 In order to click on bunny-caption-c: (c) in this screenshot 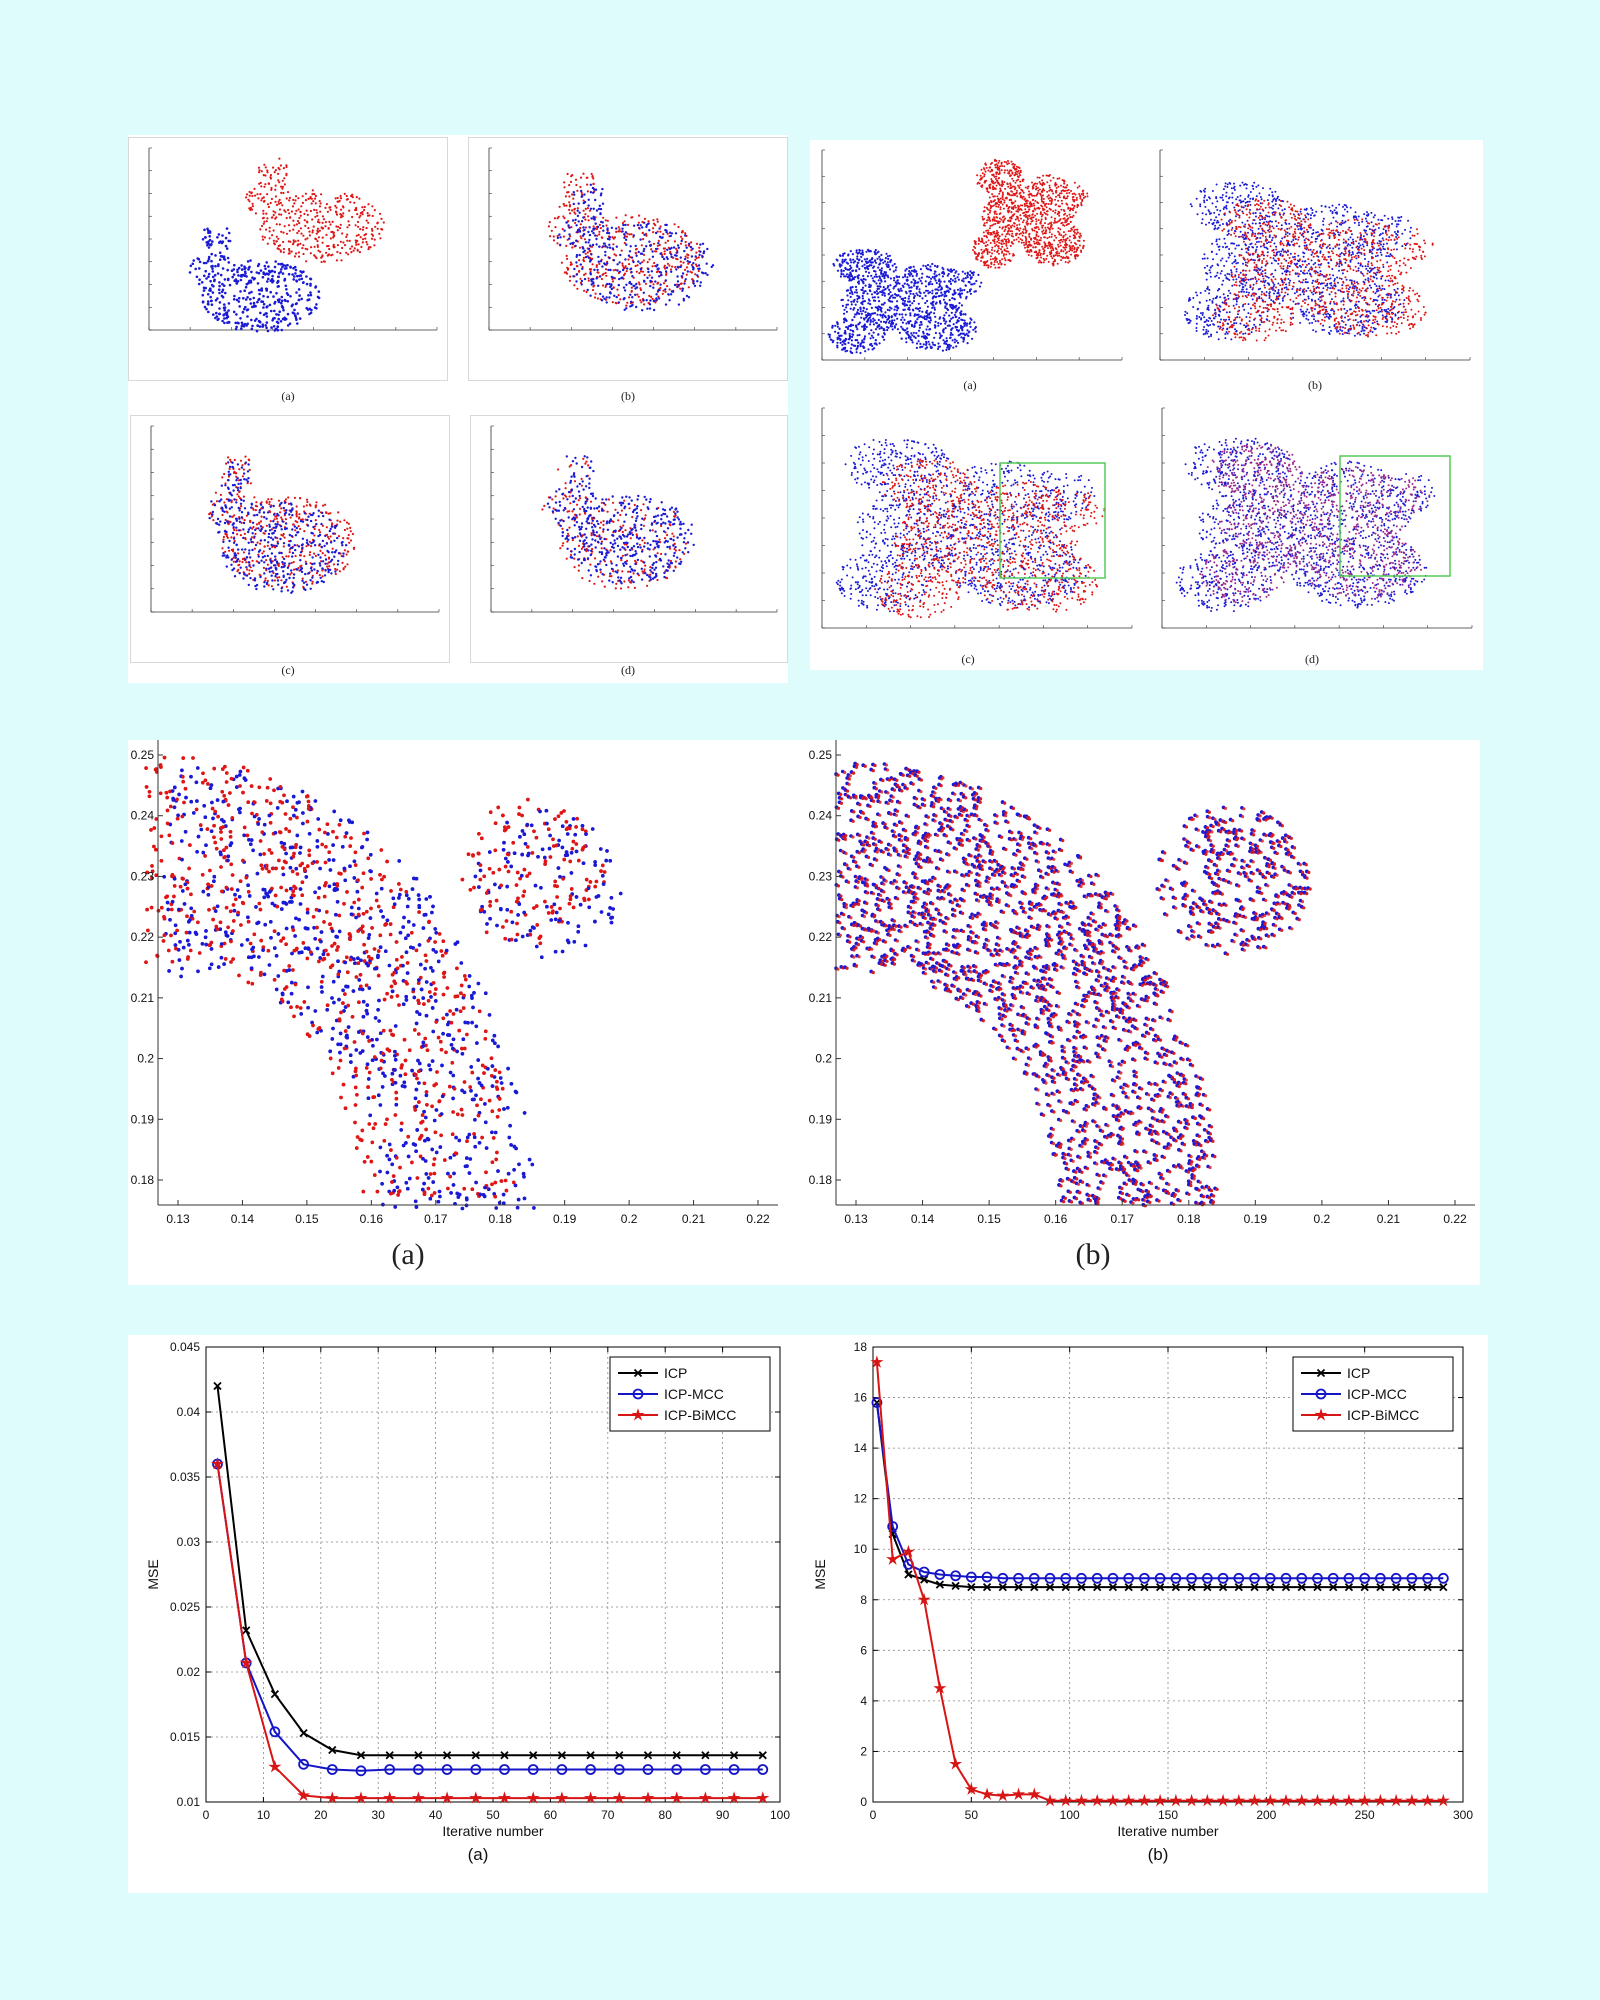, I will do `click(288, 670)`.